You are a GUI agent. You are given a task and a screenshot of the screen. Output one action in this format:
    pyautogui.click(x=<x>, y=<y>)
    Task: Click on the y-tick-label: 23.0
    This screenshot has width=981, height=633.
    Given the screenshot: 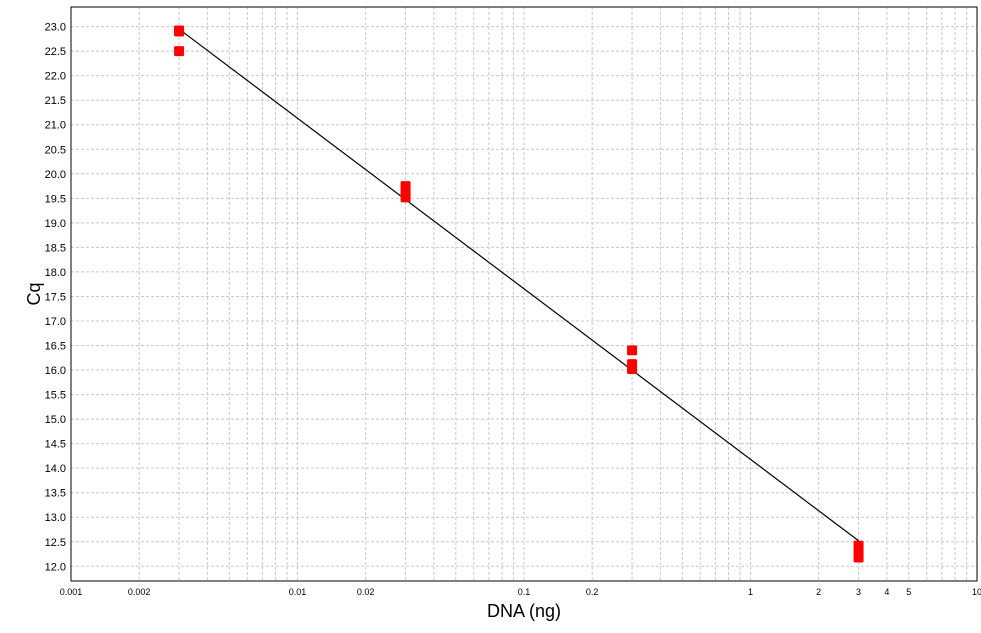 What is the action you would take?
    pyautogui.click(x=55, y=28)
    